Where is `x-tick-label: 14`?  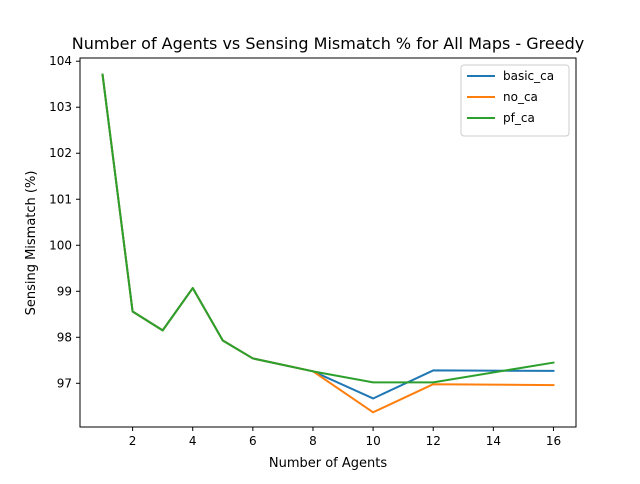 x-tick-label: 14 is located at coordinates (493, 441).